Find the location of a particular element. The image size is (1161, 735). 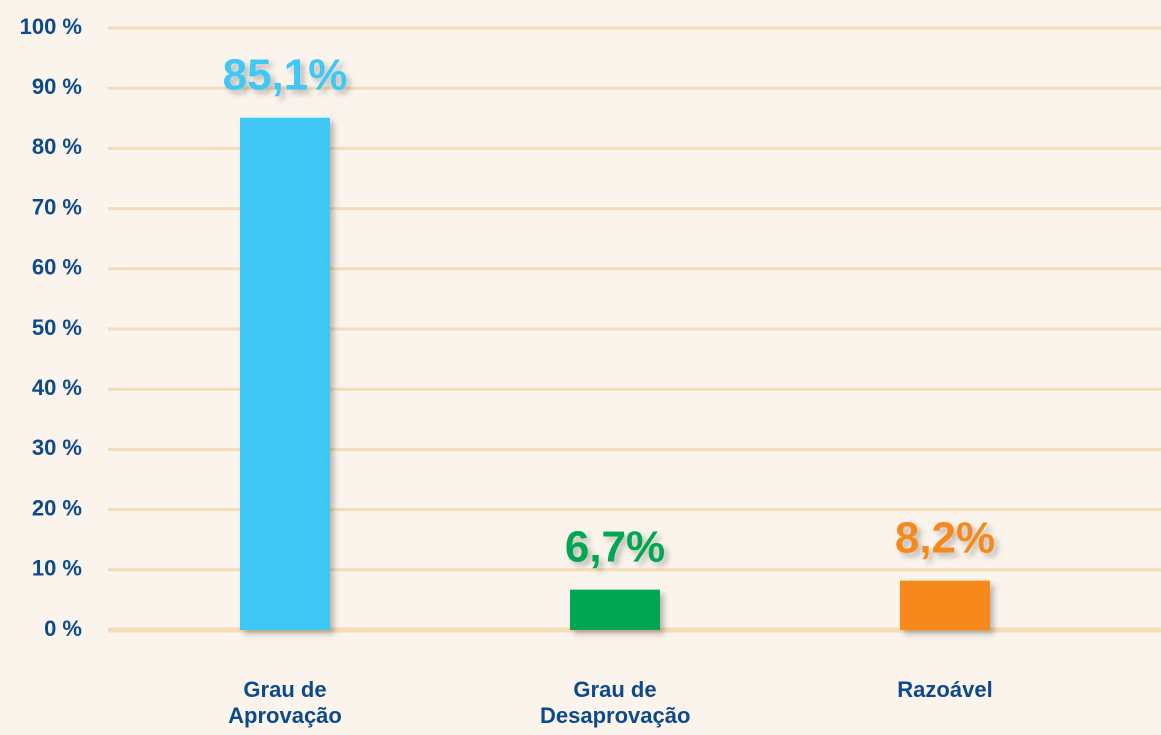

y-tick-label: 100 % is located at coordinates (51, 26).